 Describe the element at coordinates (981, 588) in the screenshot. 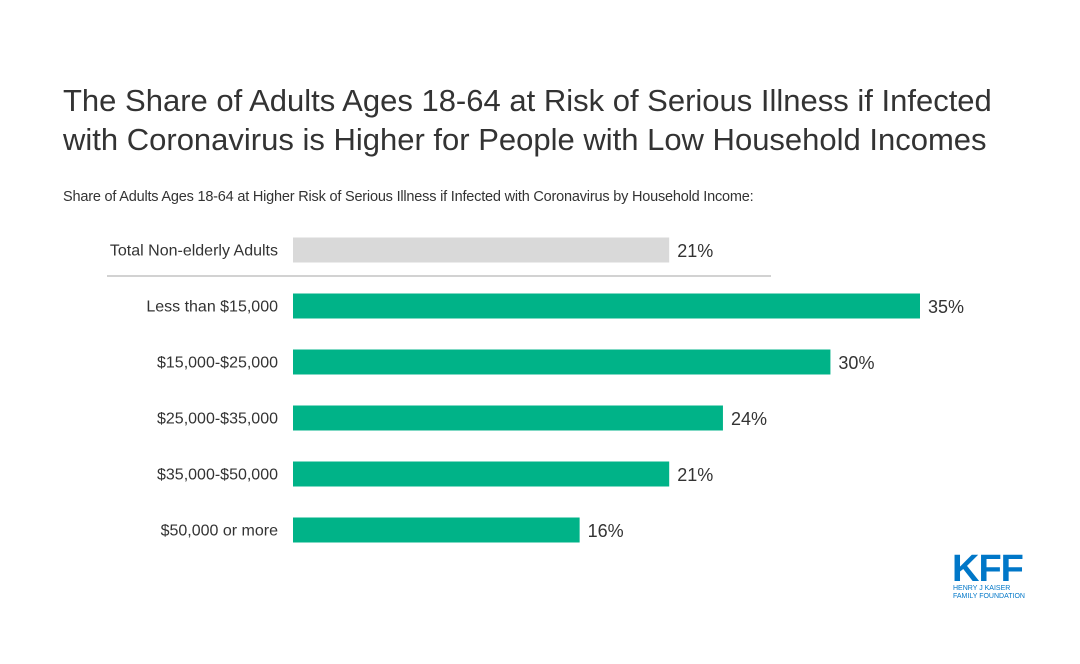

I see `logo-line1: HENRY J KAISER` at that location.